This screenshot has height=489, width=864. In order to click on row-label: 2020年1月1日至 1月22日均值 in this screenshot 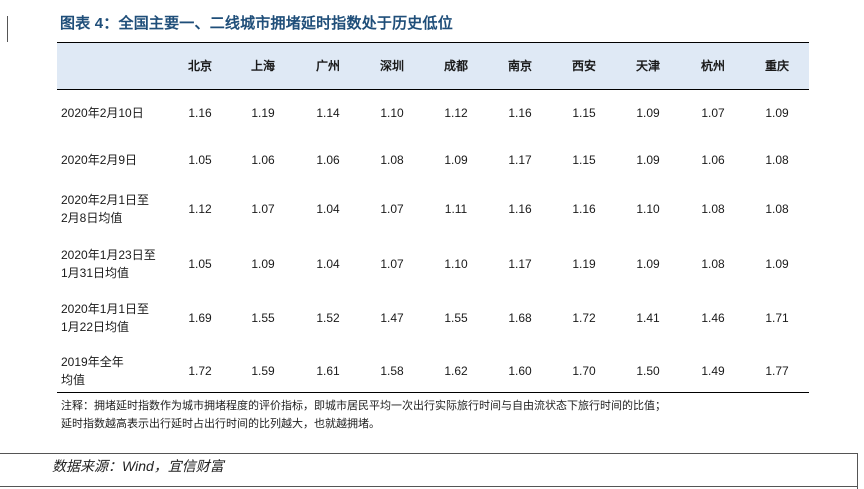, I will do `click(116, 318)`.